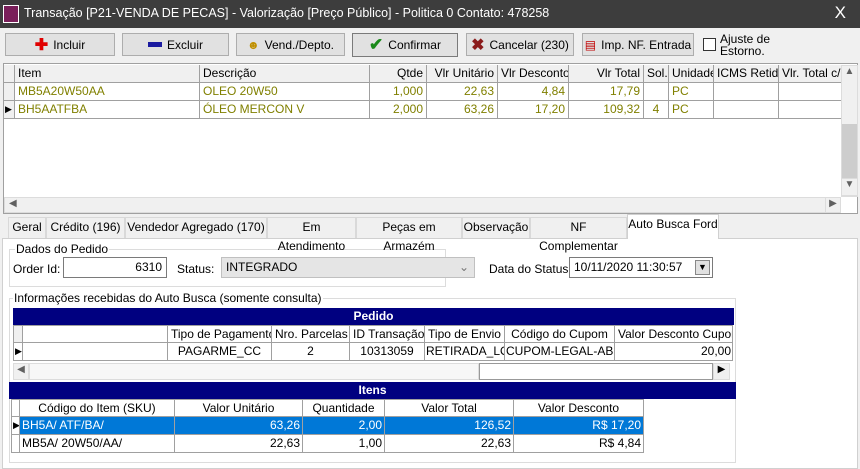 The width and height of the screenshot is (860, 469). Describe the element at coordinates (579, 408) in the screenshot. I see `column-header: Valor Desconto` at that location.